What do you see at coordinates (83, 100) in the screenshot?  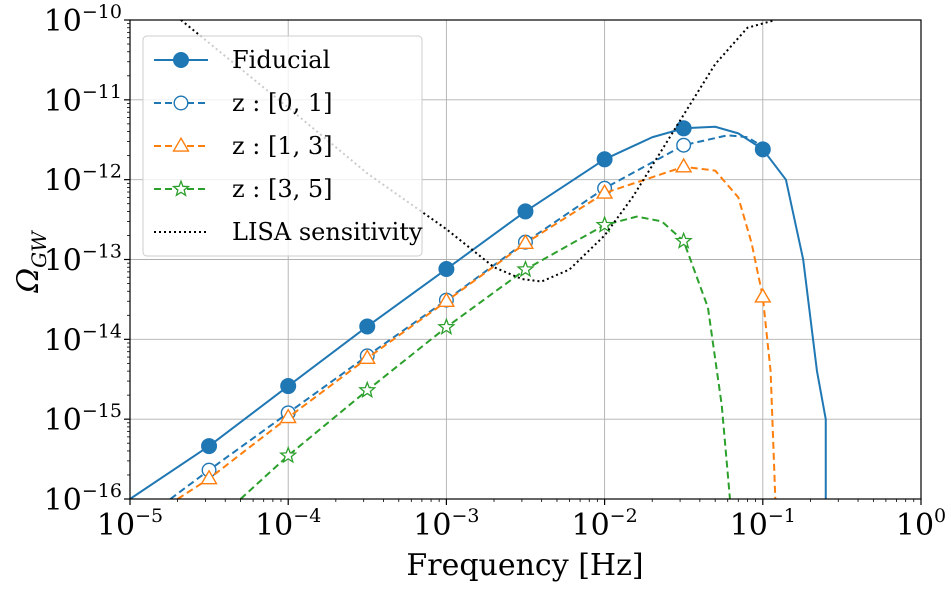 I see `y-tick-label: 10−11` at bounding box center [83, 100].